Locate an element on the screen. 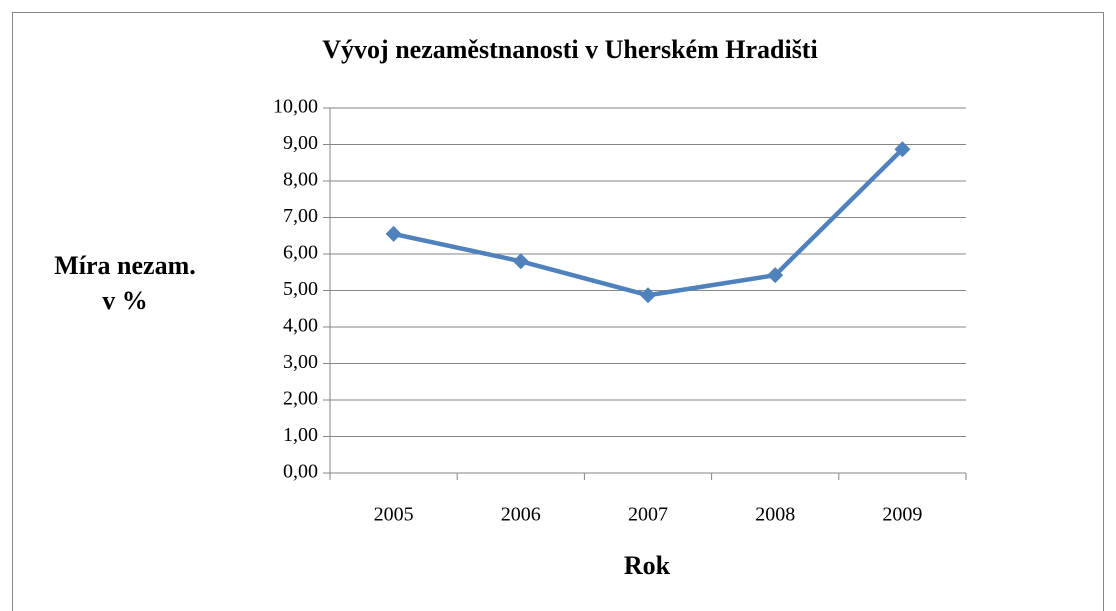 The height and width of the screenshot is (611, 1116). y-tick-label: 9,00 is located at coordinates (300, 143).